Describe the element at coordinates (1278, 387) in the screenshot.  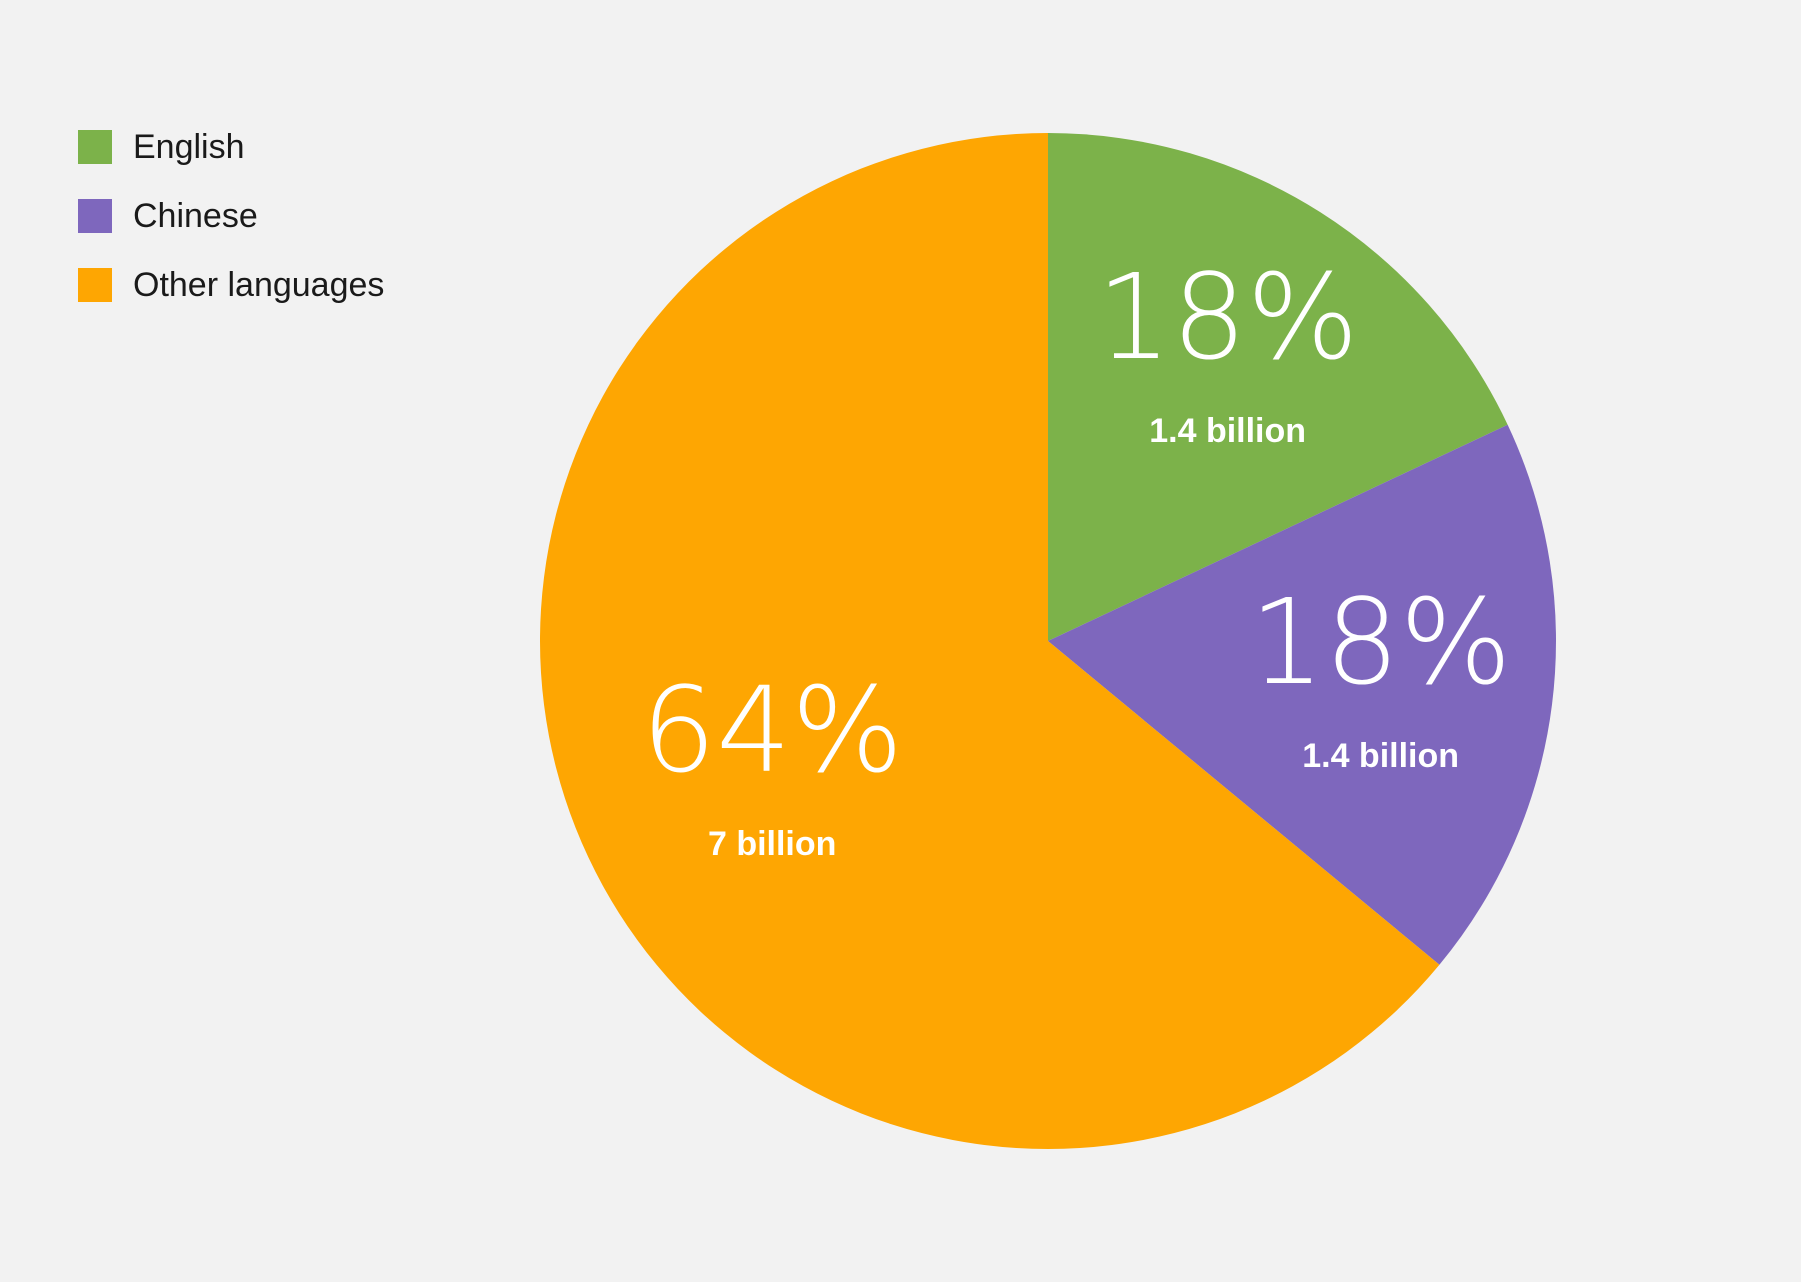
I see `pie-slice-english` at that location.